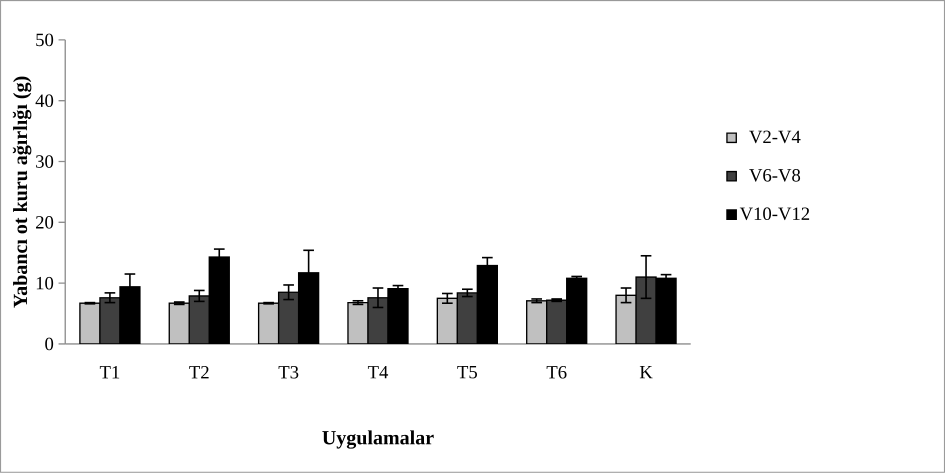 This screenshot has height=473, width=945. What do you see at coordinates (556, 372) in the screenshot?
I see `x-tick-label: T6` at bounding box center [556, 372].